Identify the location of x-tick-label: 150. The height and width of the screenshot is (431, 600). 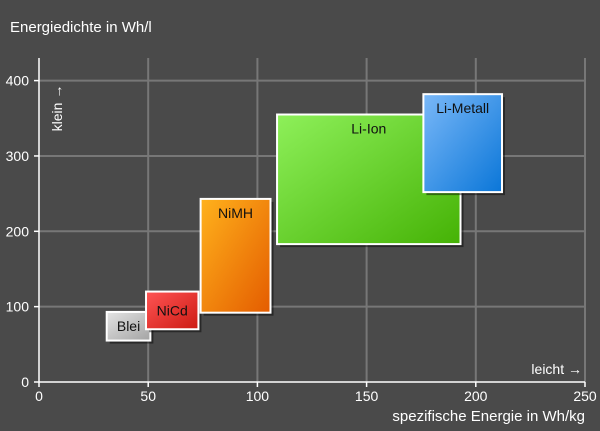
(367, 396).